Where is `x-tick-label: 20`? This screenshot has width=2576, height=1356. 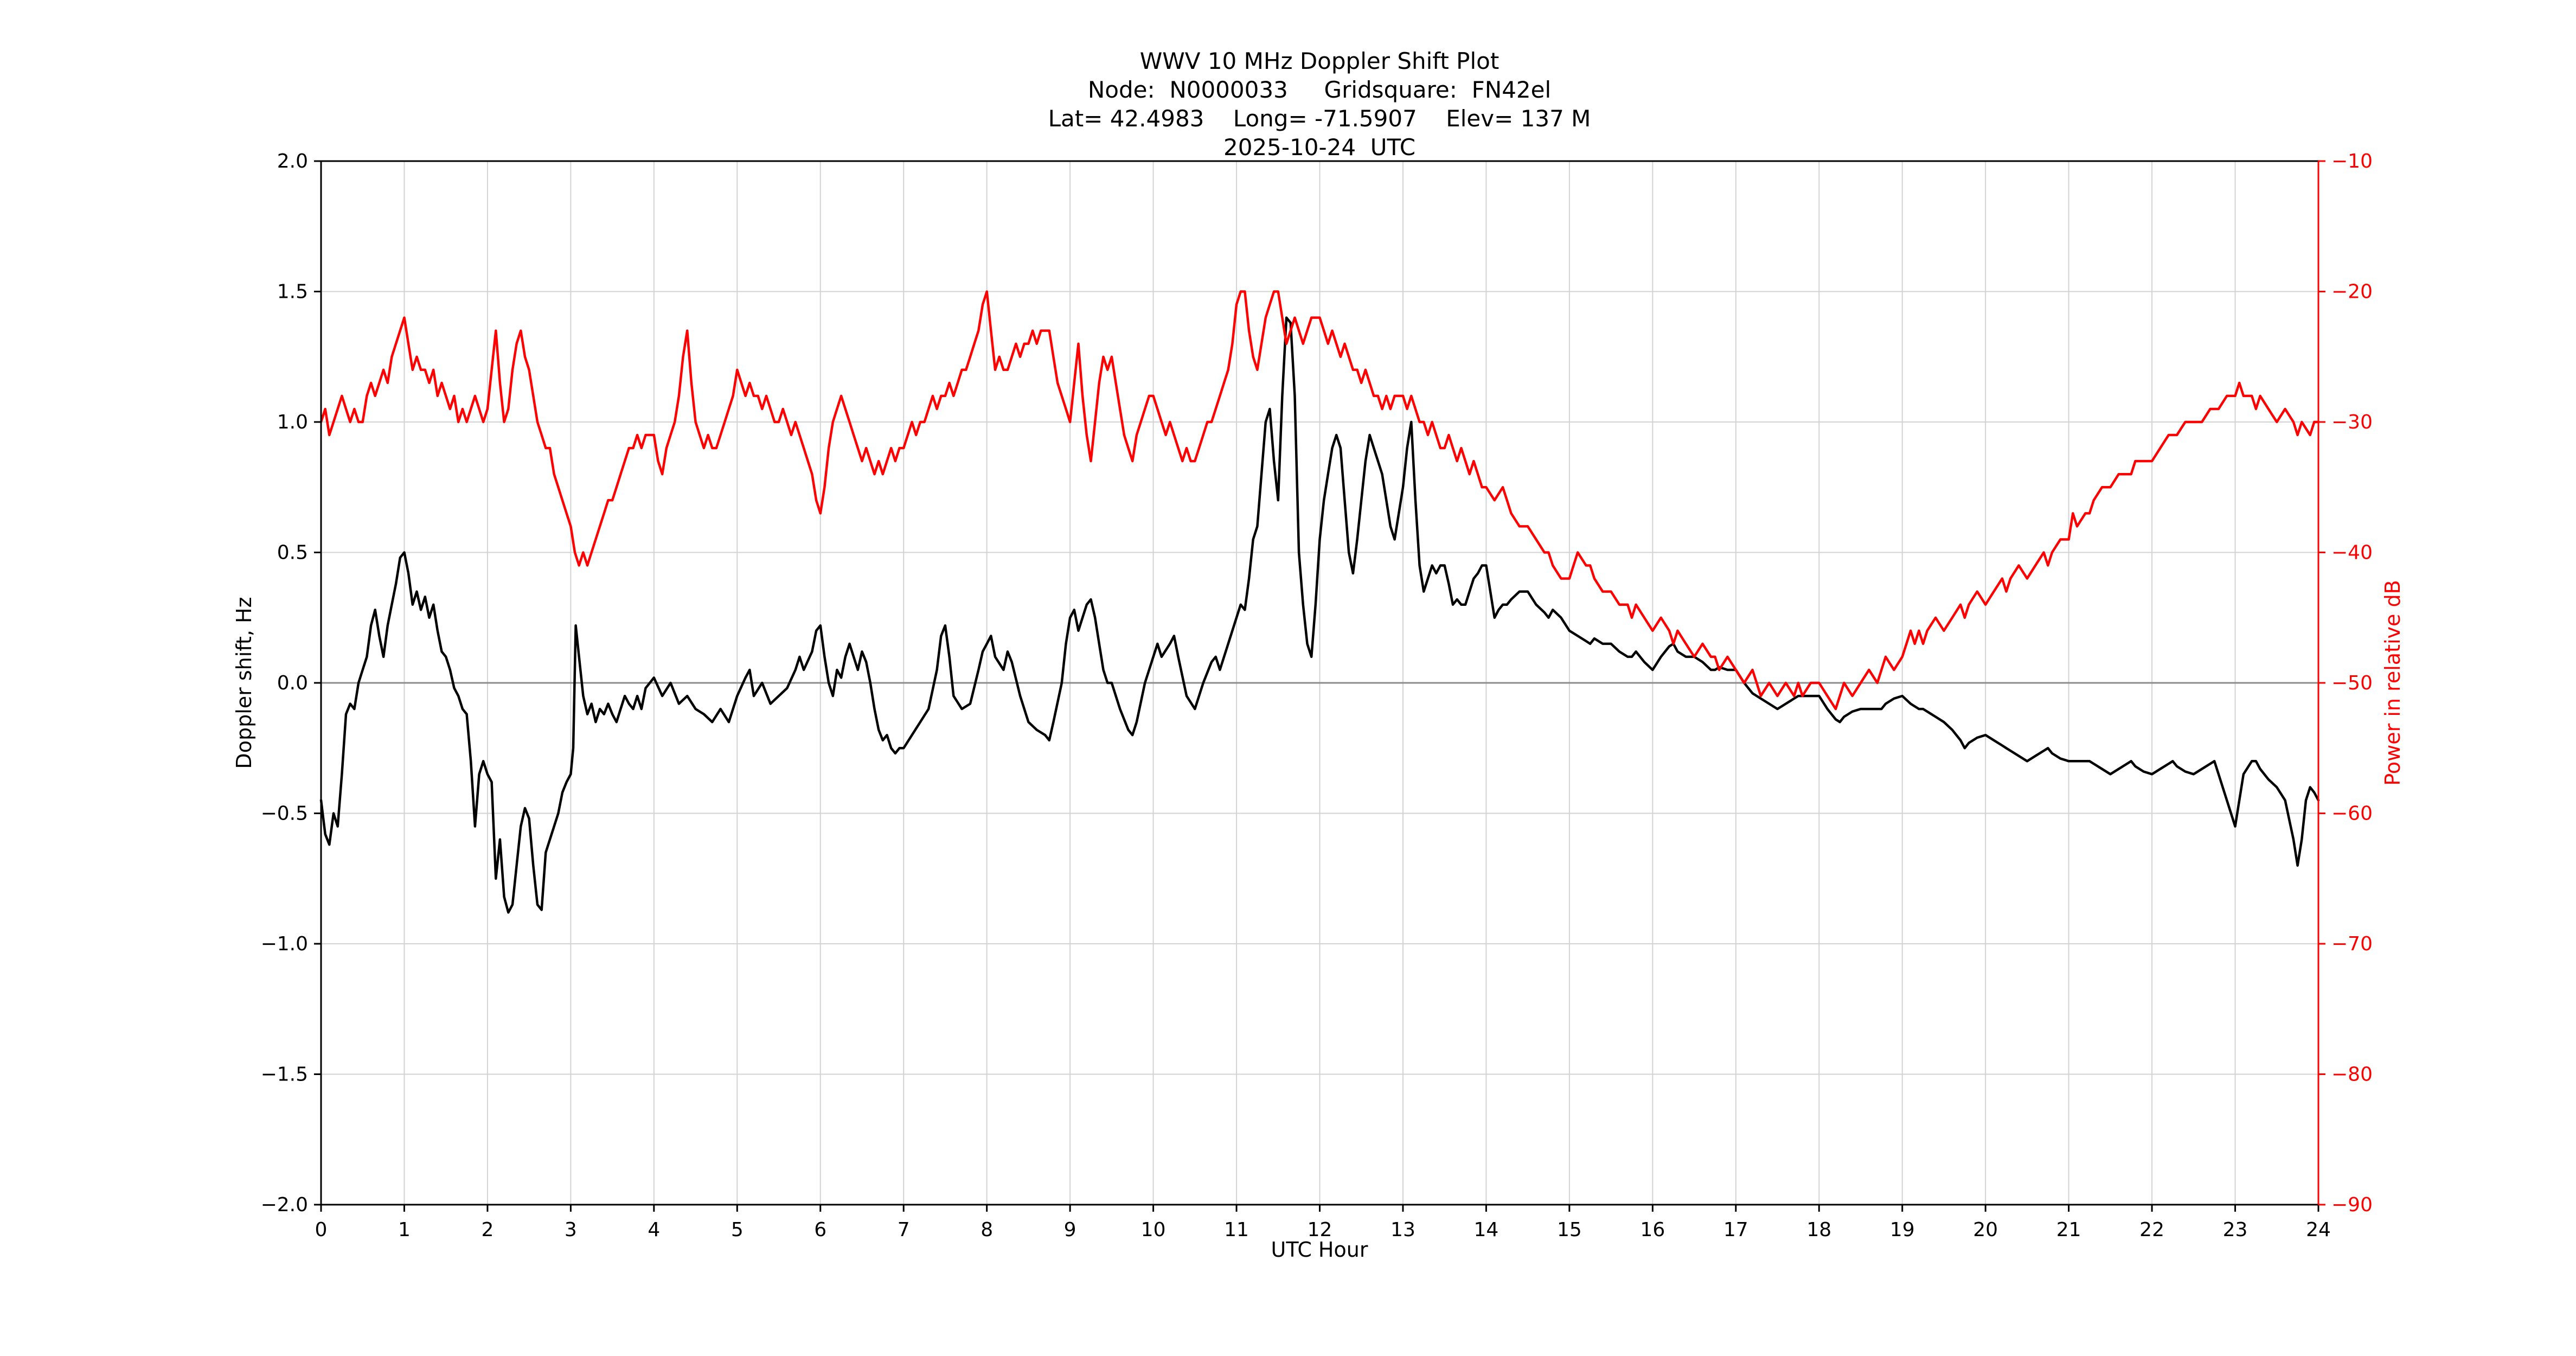
x-tick-label: 20 is located at coordinates (1985, 1230).